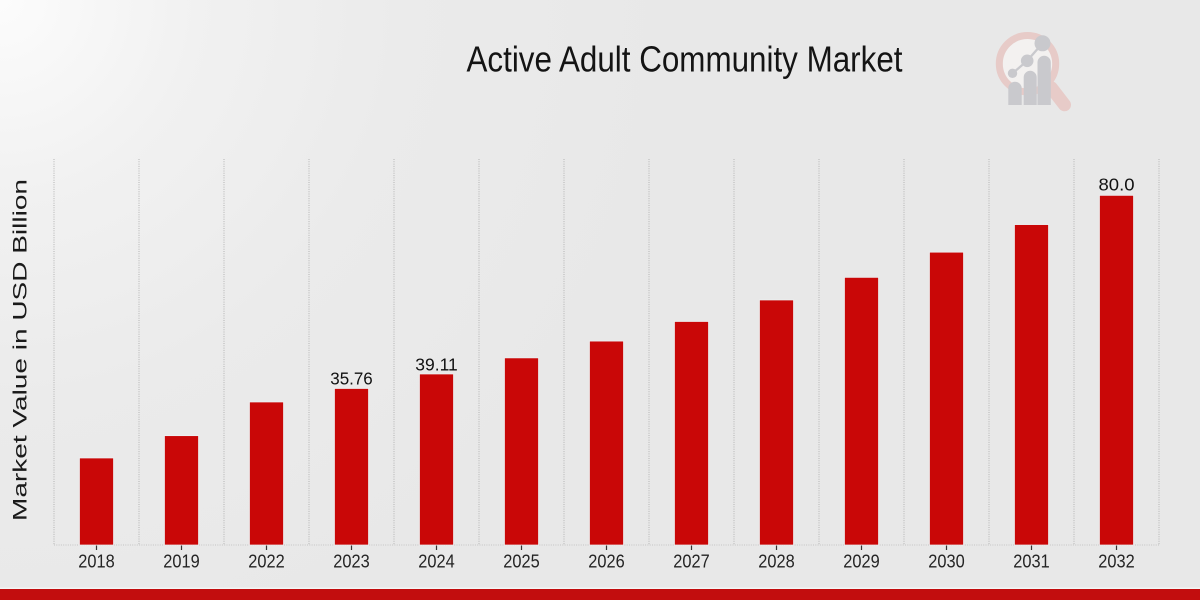  I want to click on svg-text: 2027, so click(691, 562).